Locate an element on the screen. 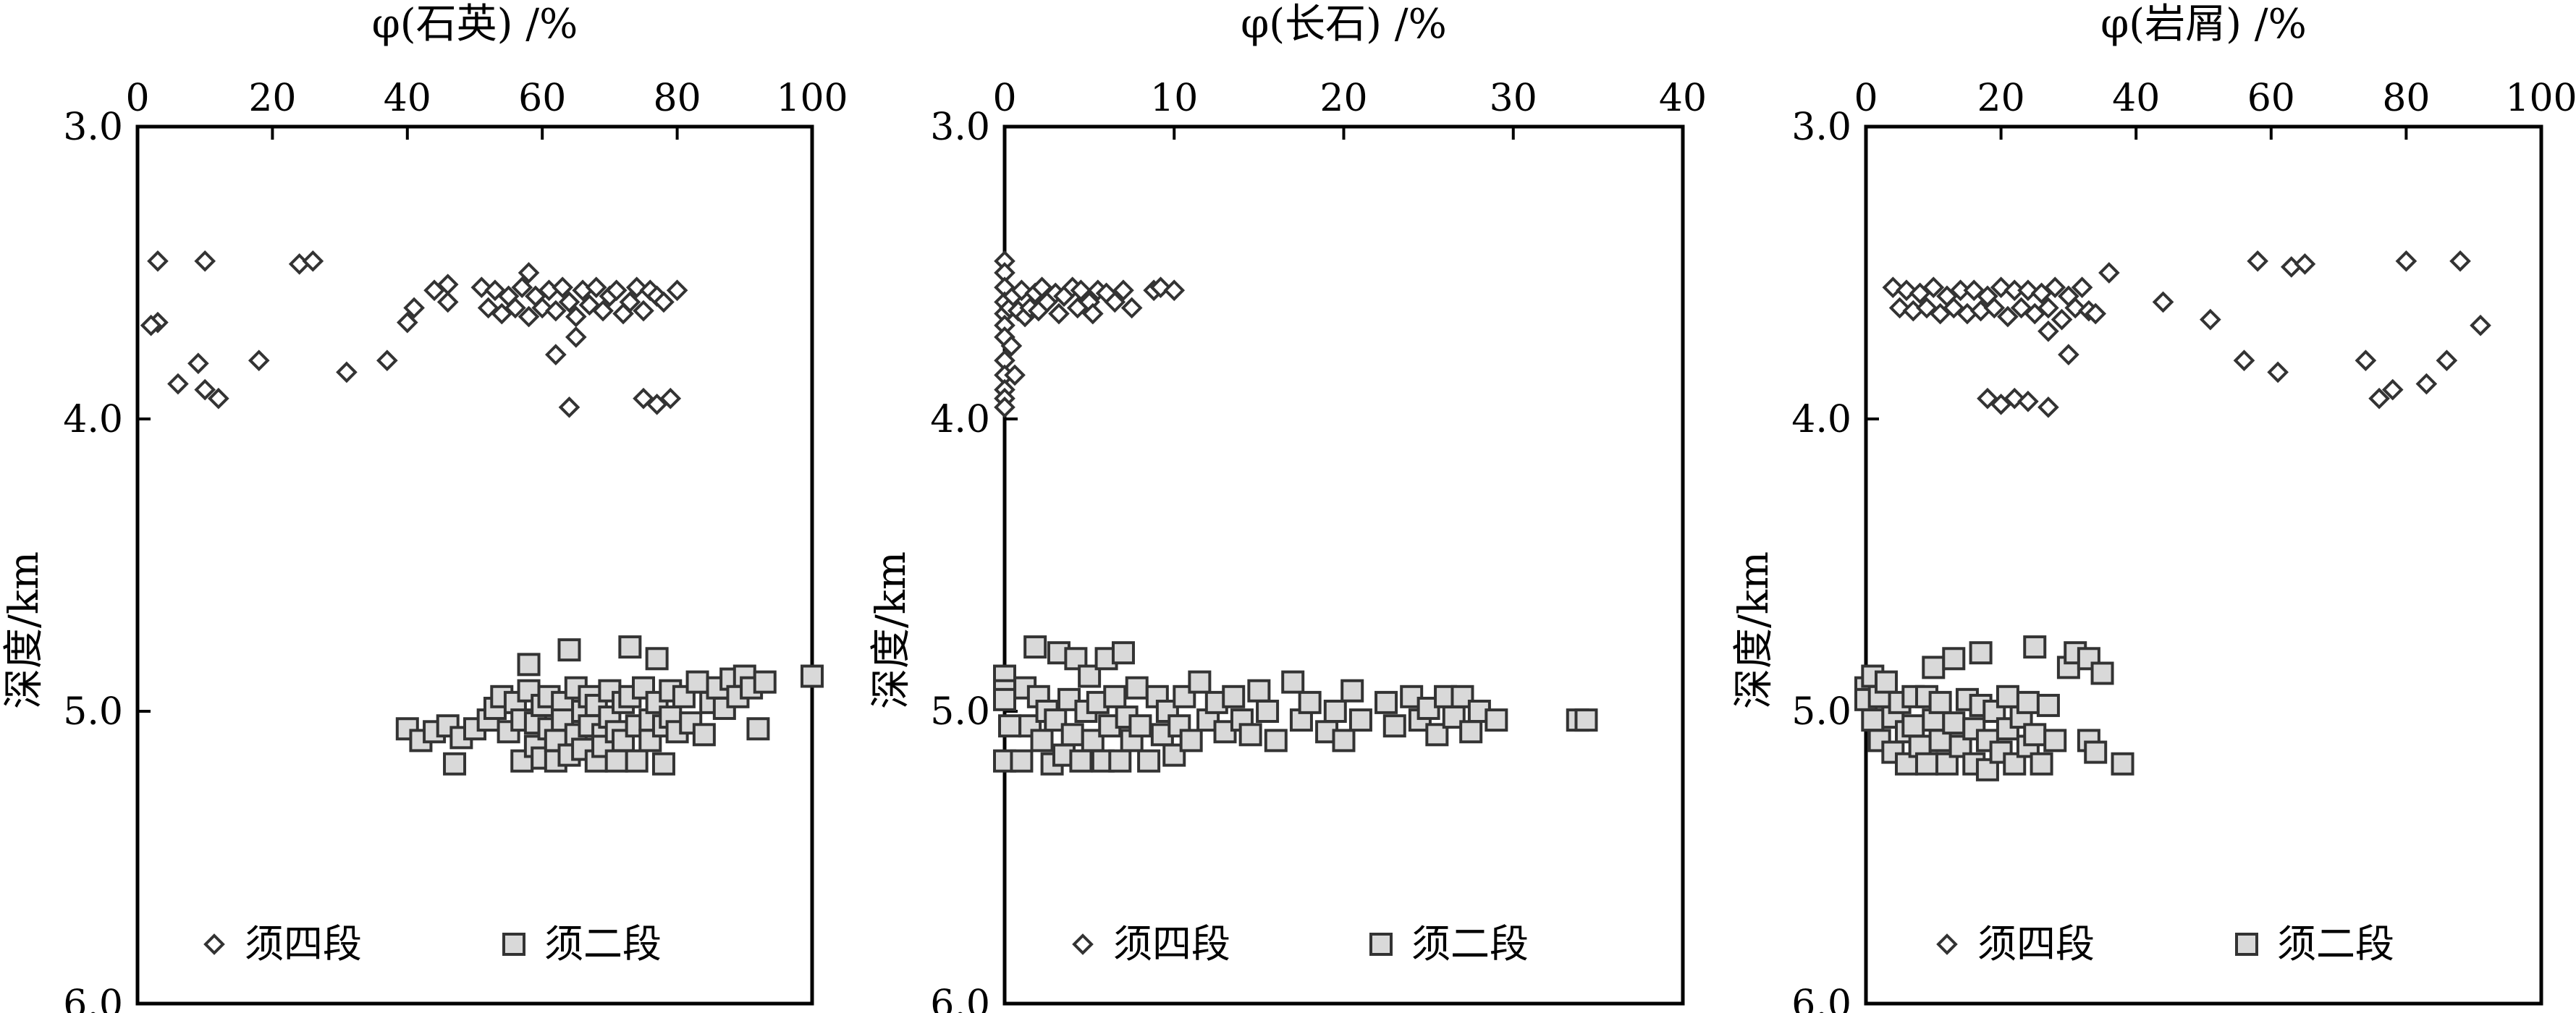 Image resolution: width=2576 pixels, height=1013 pixels. y-tick-label: 5.0 is located at coordinates (1821, 712).